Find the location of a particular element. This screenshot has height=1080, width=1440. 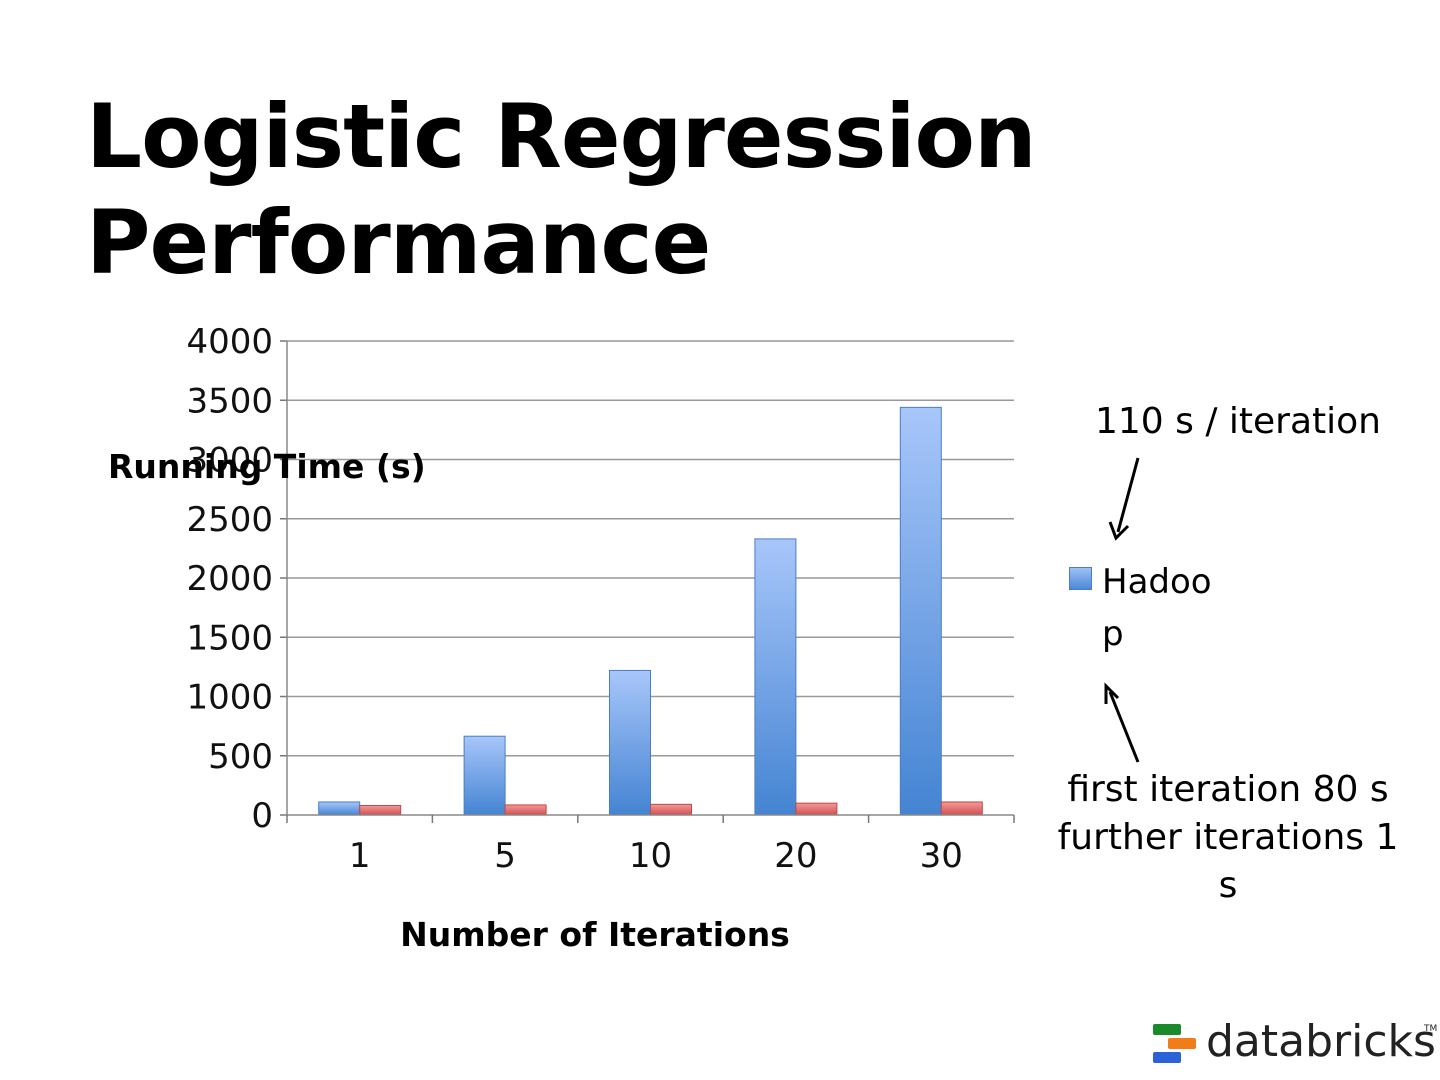

arrow-bottom-head is located at coordinates (1112, 693).